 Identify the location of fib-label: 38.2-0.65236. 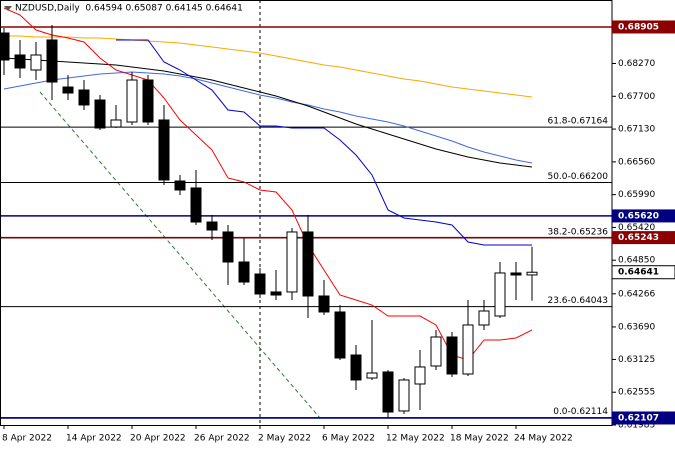
(577, 233).